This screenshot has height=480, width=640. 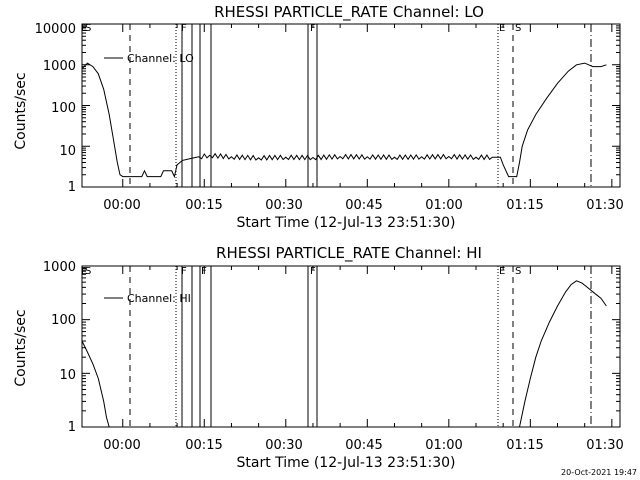 I want to click on panel-hi-xtick-label: 00:45, so click(x=363, y=445).